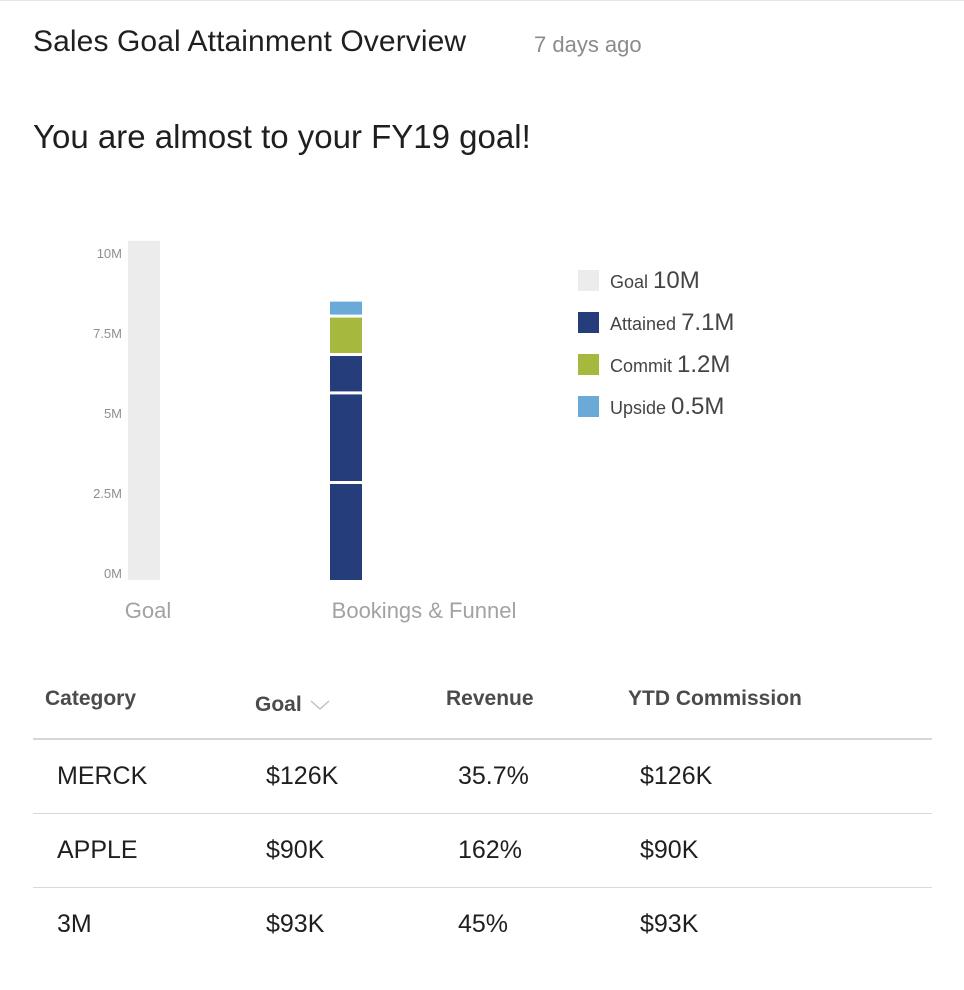 The height and width of the screenshot is (990, 964). I want to click on cell-revenue: 162%, so click(490, 850).